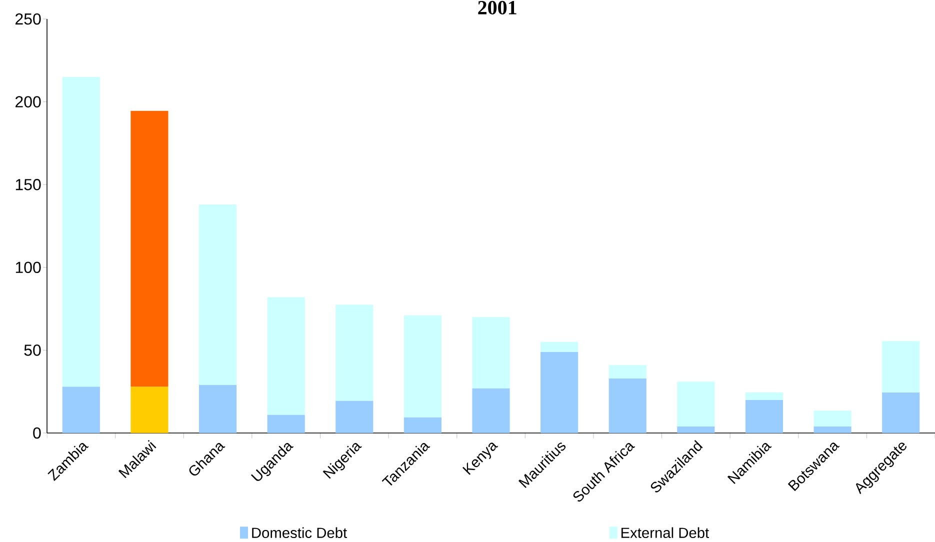 Image resolution: width=935 pixels, height=542 pixels. I want to click on legend-label: Domestic Debt, so click(299, 532).